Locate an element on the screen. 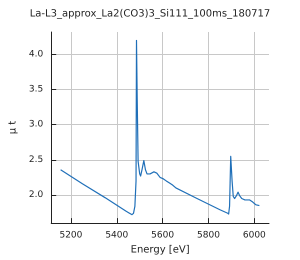 This screenshot has height=260, width=300. y-tick-label: 2.0 is located at coordinates (36, 195).